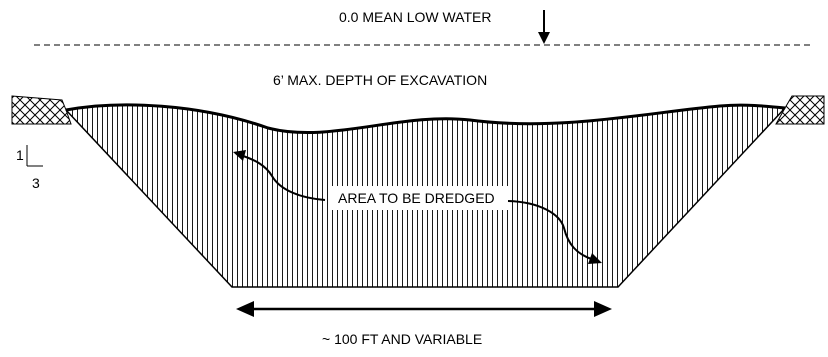  Describe the element at coordinates (279, 175) in the screenshot. I see `curved-arrow-left-icon` at that location.